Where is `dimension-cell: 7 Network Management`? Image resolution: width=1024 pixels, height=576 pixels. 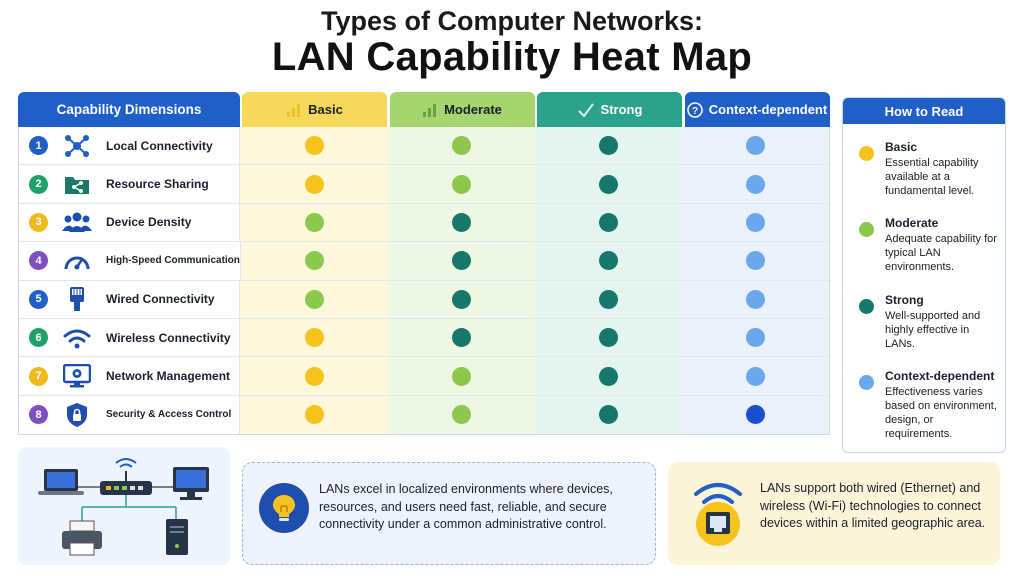 dimension-cell: 7 Network Management is located at coordinates (130, 376).